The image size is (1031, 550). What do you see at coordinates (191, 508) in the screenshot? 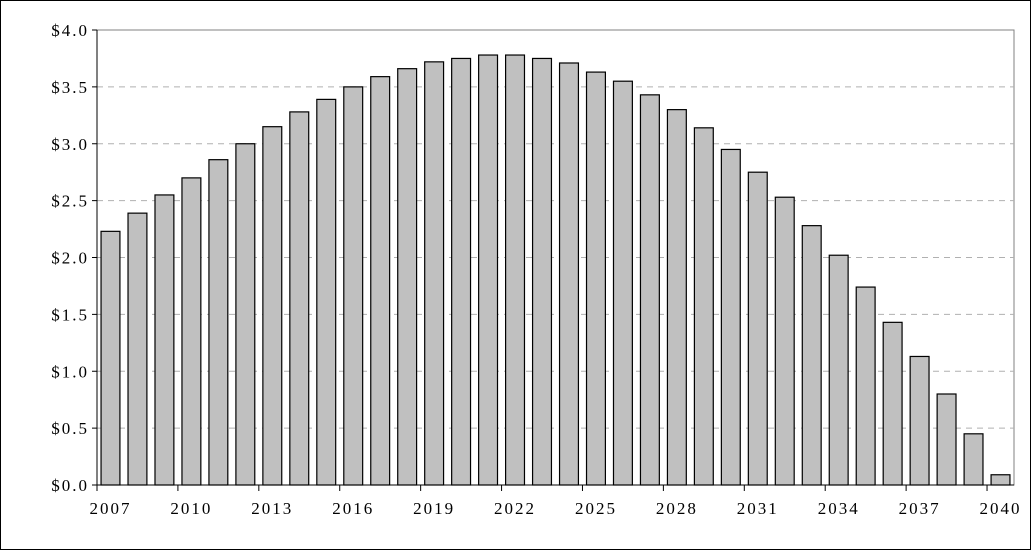
I see `x-tick-label: 2010` at bounding box center [191, 508].